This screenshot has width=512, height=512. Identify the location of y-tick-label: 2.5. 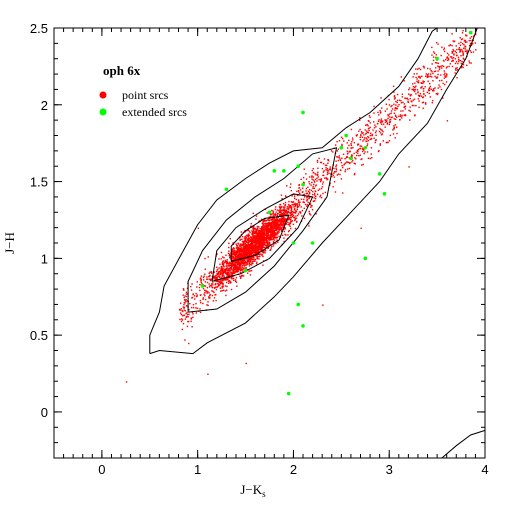
(39, 28).